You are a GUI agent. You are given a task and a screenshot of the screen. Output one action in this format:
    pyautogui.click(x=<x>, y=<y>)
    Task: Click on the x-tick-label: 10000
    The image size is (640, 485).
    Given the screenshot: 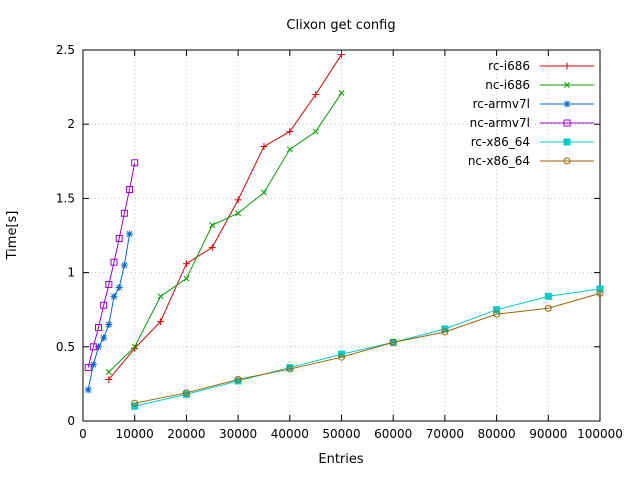 What is the action you would take?
    pyautogui.click(x=135, y=434)
    